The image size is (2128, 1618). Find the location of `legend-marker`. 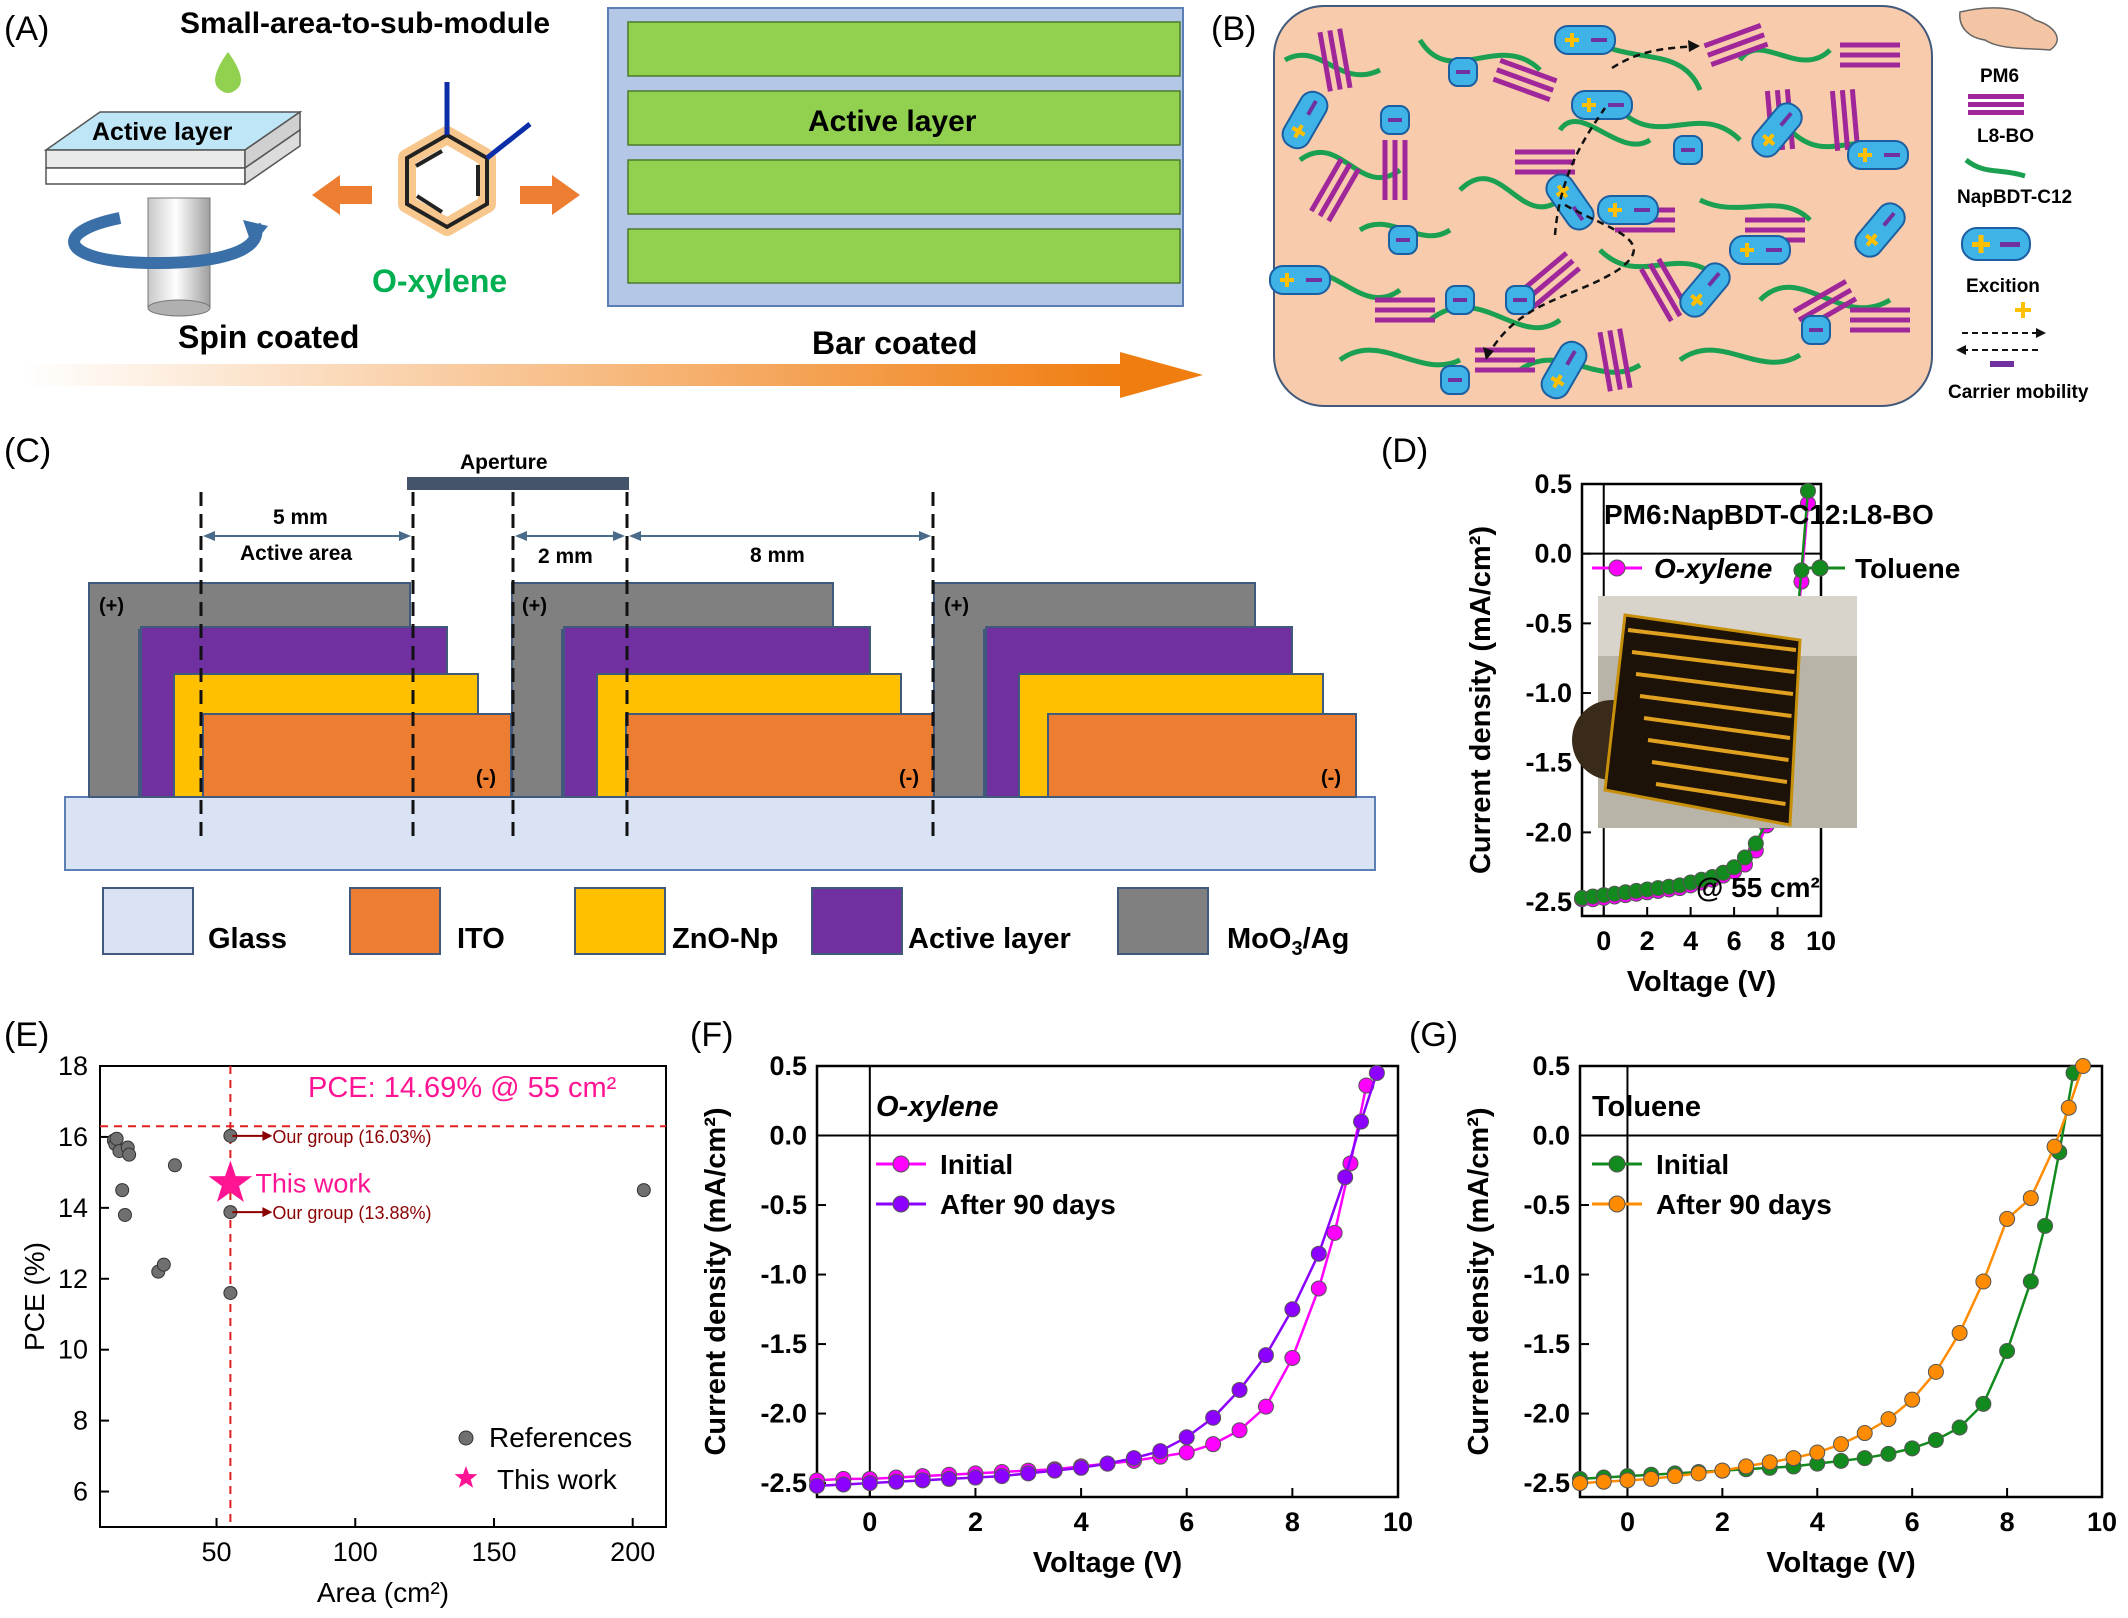

legend-marker is located at coordinates (1820, 568).